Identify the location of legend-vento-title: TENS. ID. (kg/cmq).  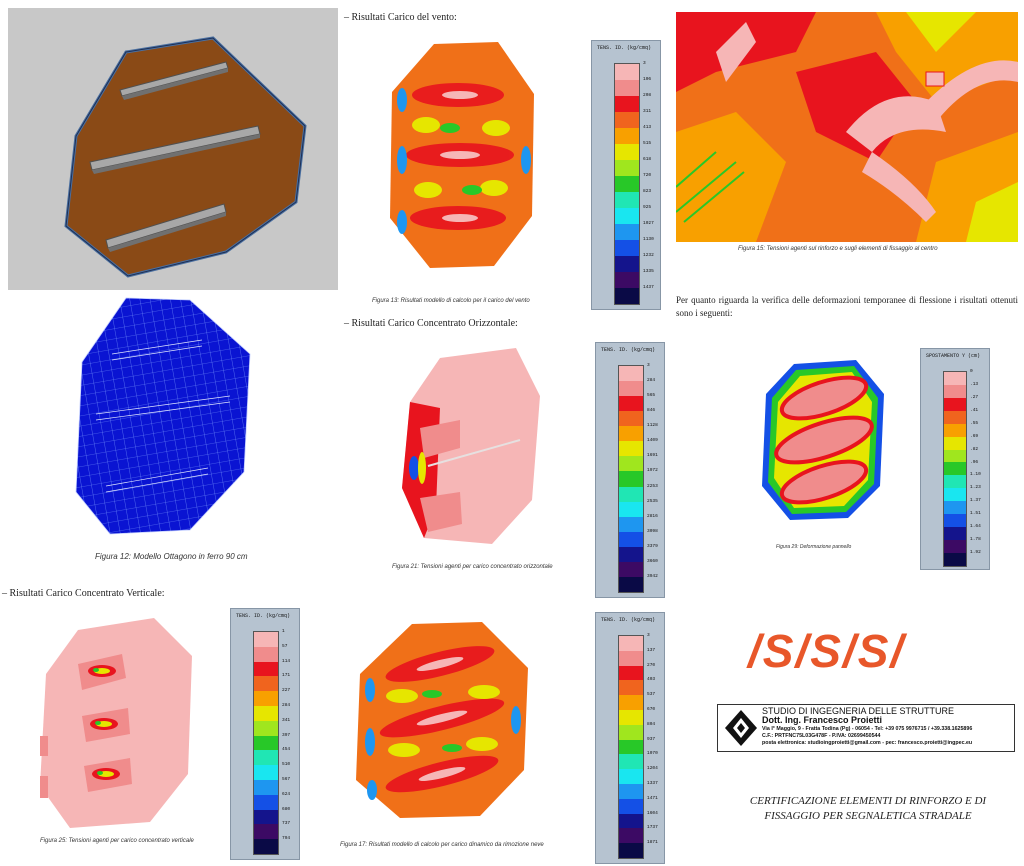
(624, 48).